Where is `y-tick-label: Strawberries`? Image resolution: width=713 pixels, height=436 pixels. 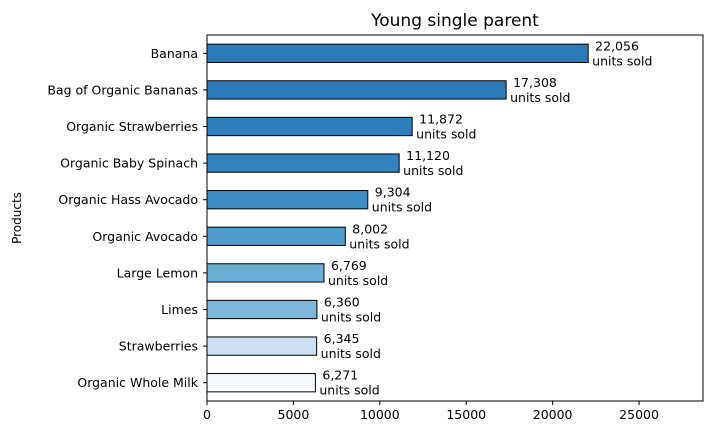 y-tick-label: Strawberries is located at coordinates (158, 346).